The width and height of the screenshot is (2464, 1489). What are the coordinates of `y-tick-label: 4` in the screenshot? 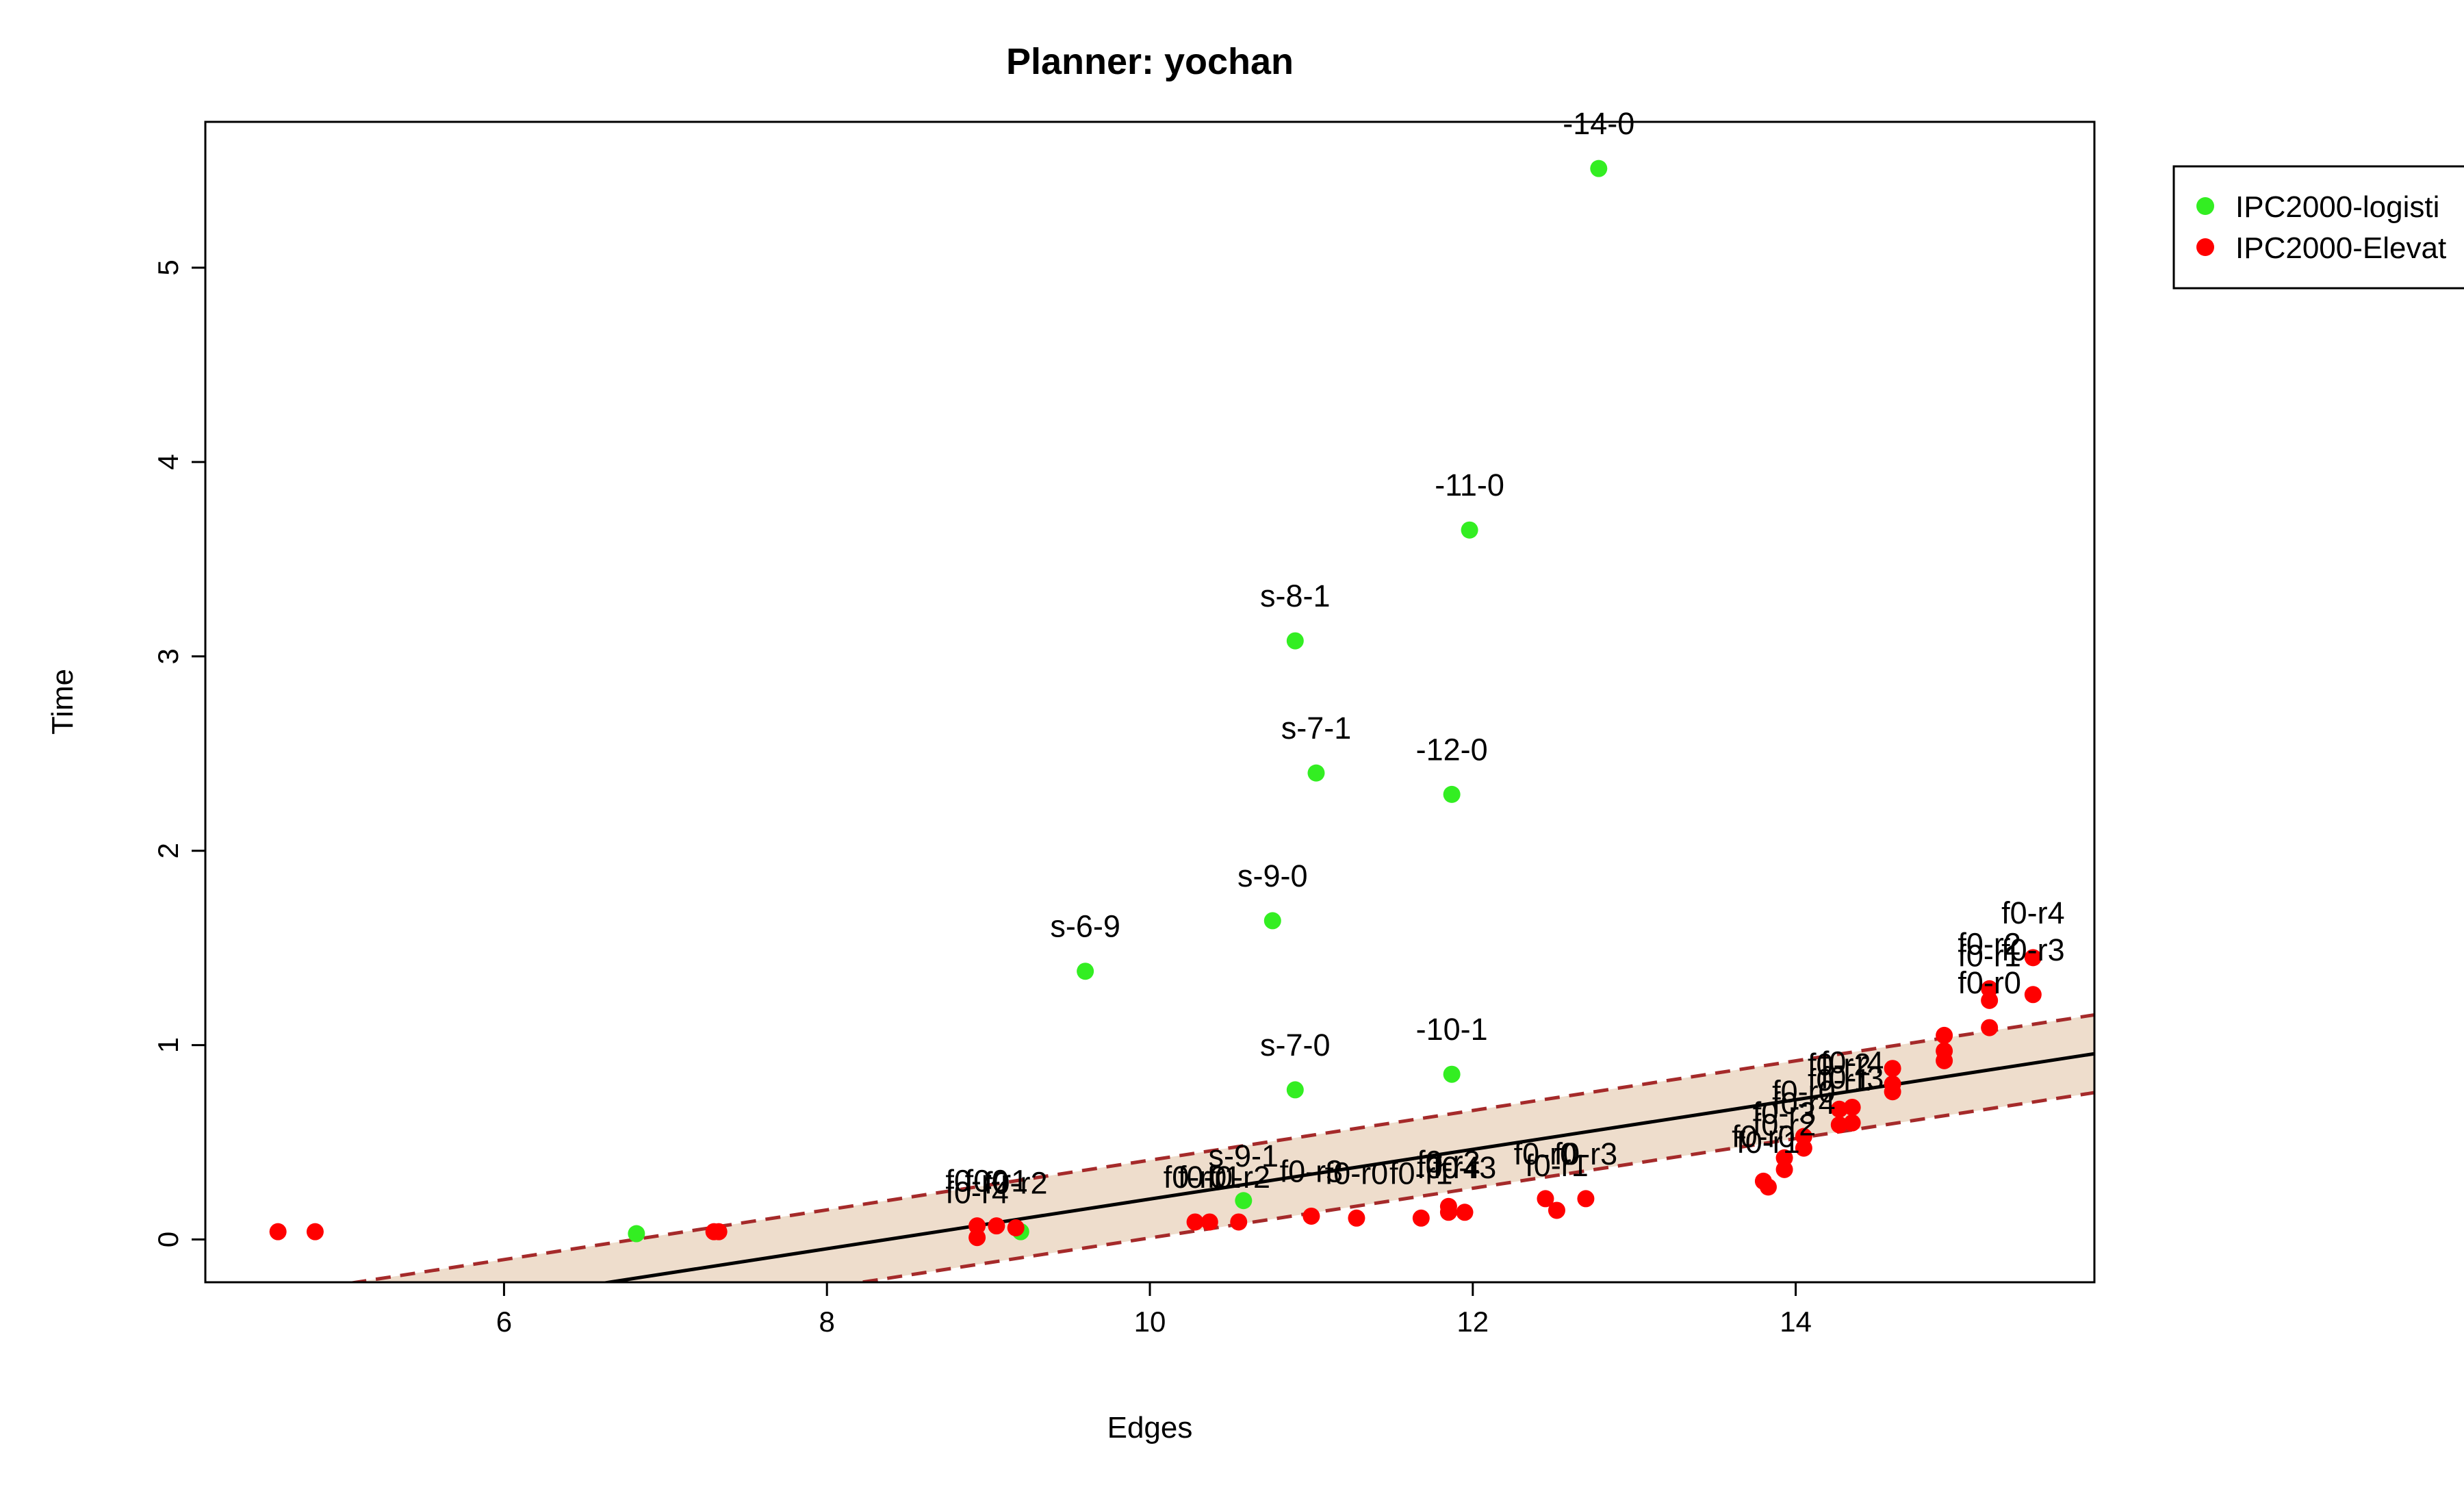 It's located at (168, 462).